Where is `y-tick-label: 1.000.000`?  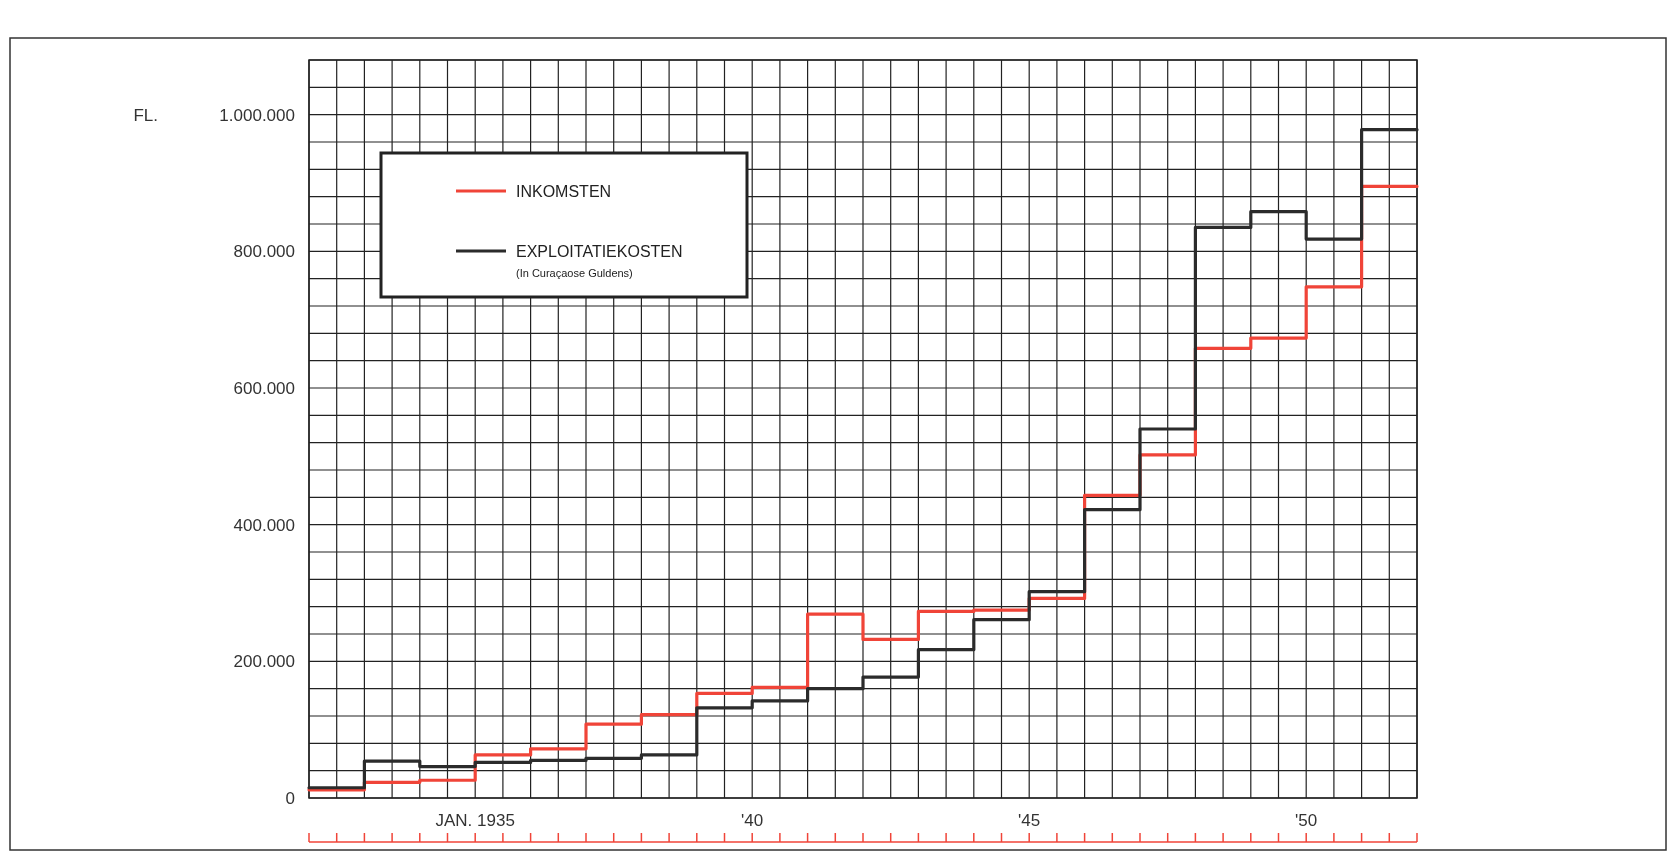 y-tick-label: 1.000.000 is located at coordinates (257, 115).